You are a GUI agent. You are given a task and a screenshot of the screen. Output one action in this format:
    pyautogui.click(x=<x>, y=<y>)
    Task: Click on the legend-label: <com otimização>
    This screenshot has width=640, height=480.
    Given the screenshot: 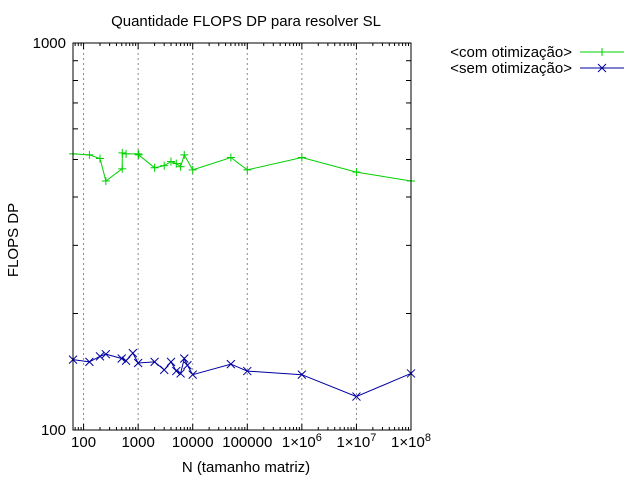 What is the action you would take?
    pyautogui.click(x=511, y=52)
    